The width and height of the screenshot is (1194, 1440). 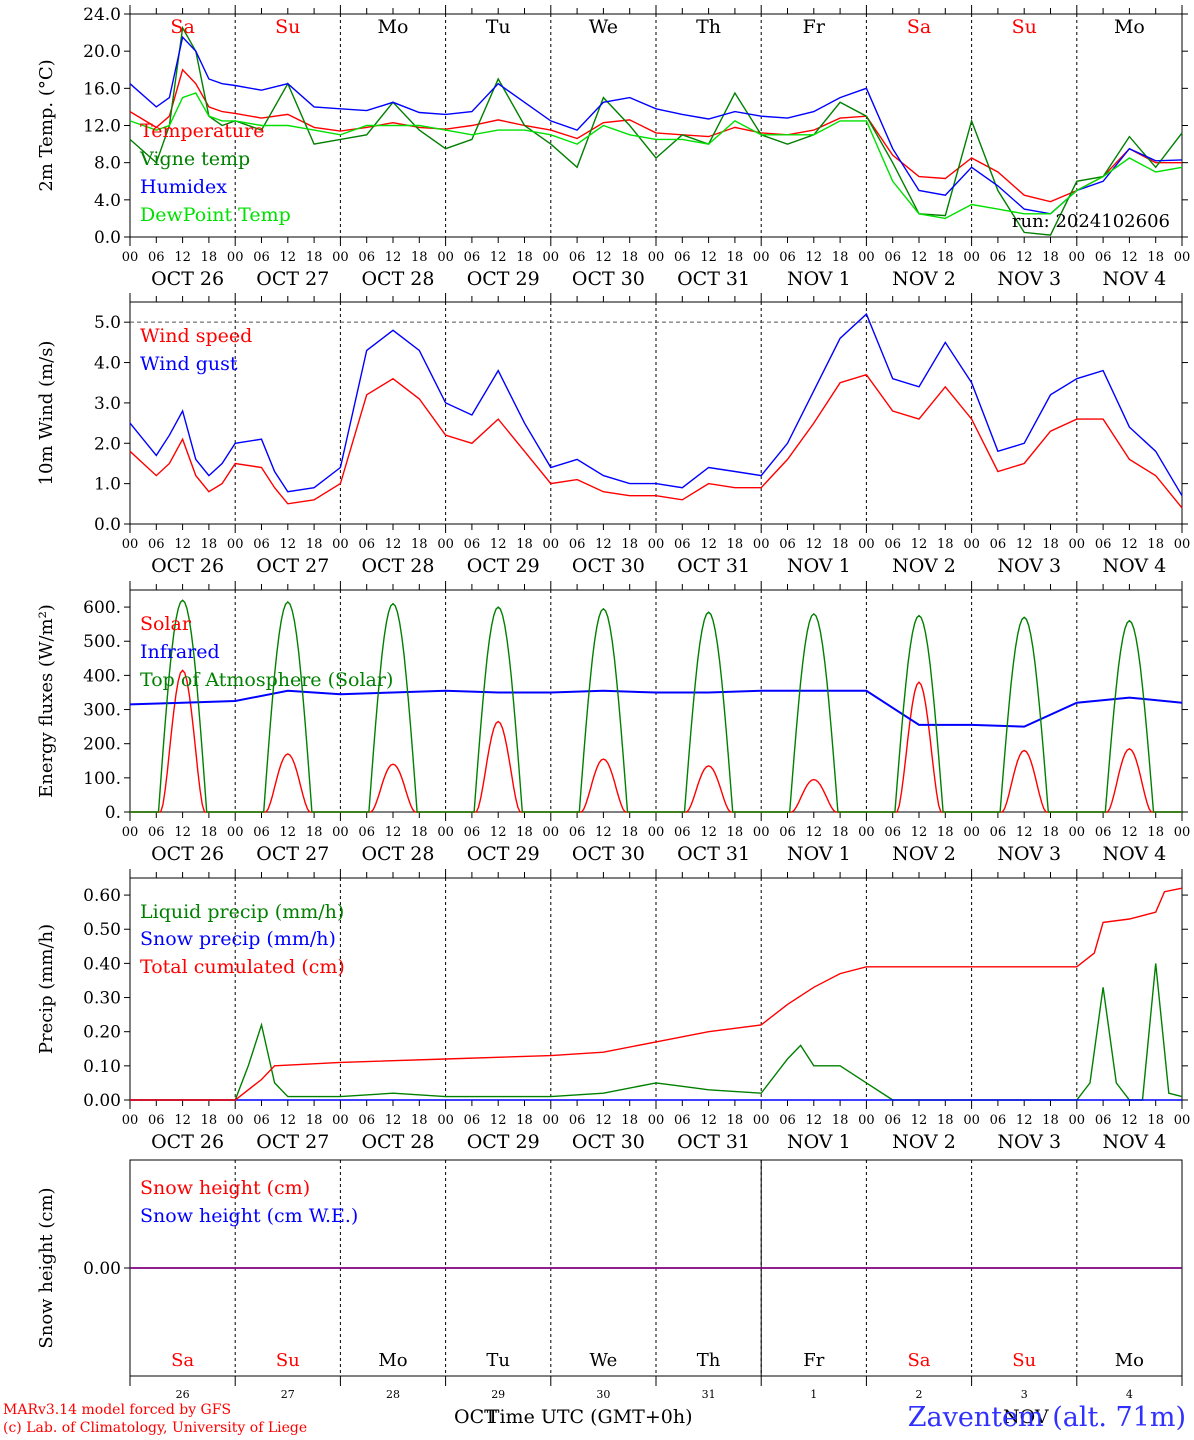 I want to click on y-axis-label: Precip (mm/h), so click(x=46, y=989).